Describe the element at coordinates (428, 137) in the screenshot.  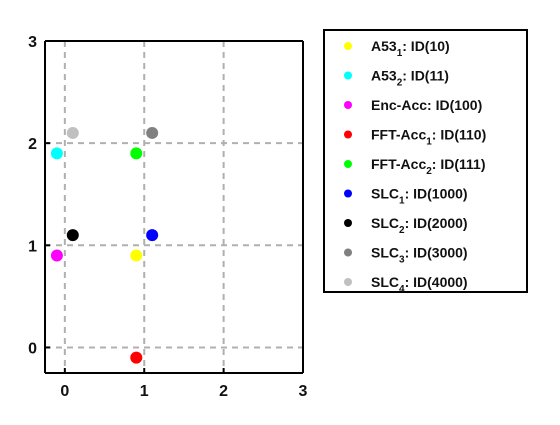
I see `legend-label-3: FFT-Acc1: ID(110)` at that location.